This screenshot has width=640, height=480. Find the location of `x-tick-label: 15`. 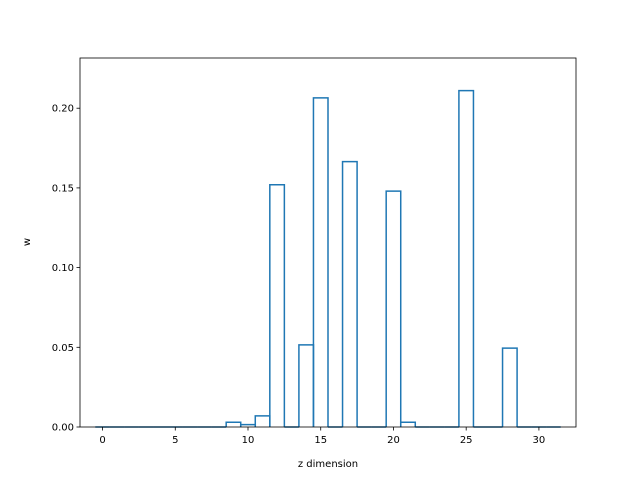

x-tick-label: 15 is located at coordinates (320, 440).